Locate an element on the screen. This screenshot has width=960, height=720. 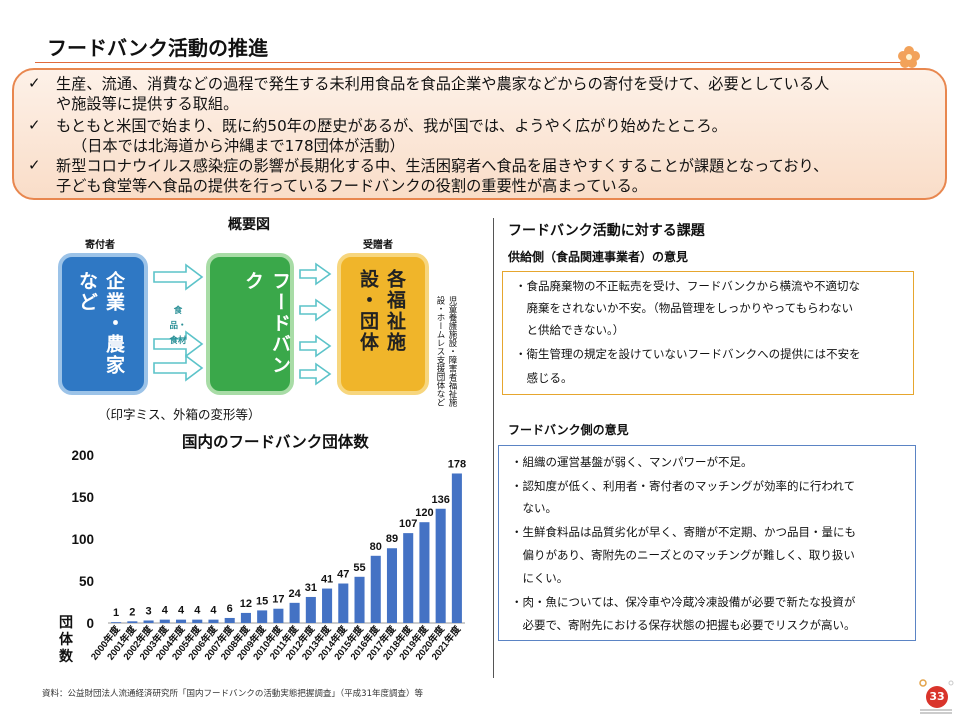
opinion-line: ・肉・魚については、保冷車や冷蔵冷凍設備が必要で新たな投資が is located at coordinates (683, 602).